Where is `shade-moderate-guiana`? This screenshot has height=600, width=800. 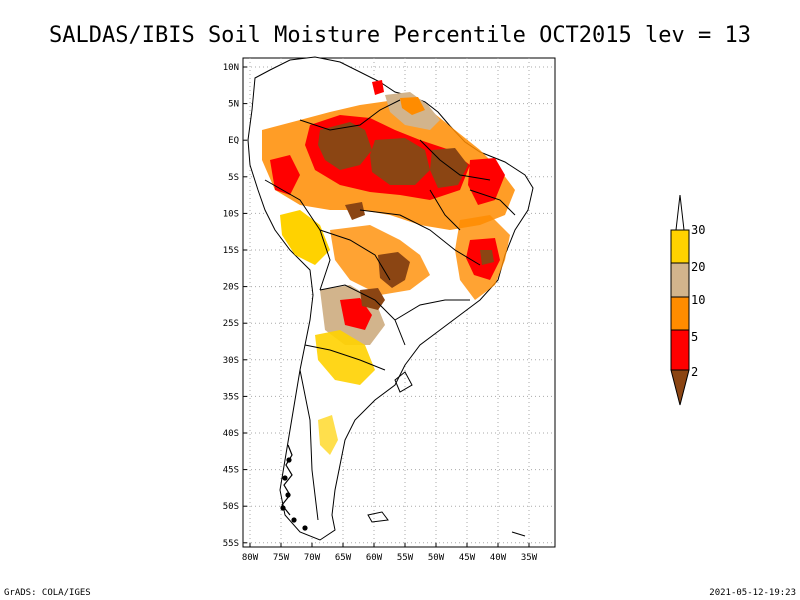
shade-moderate-guiana is located at coordinates (412, 106).